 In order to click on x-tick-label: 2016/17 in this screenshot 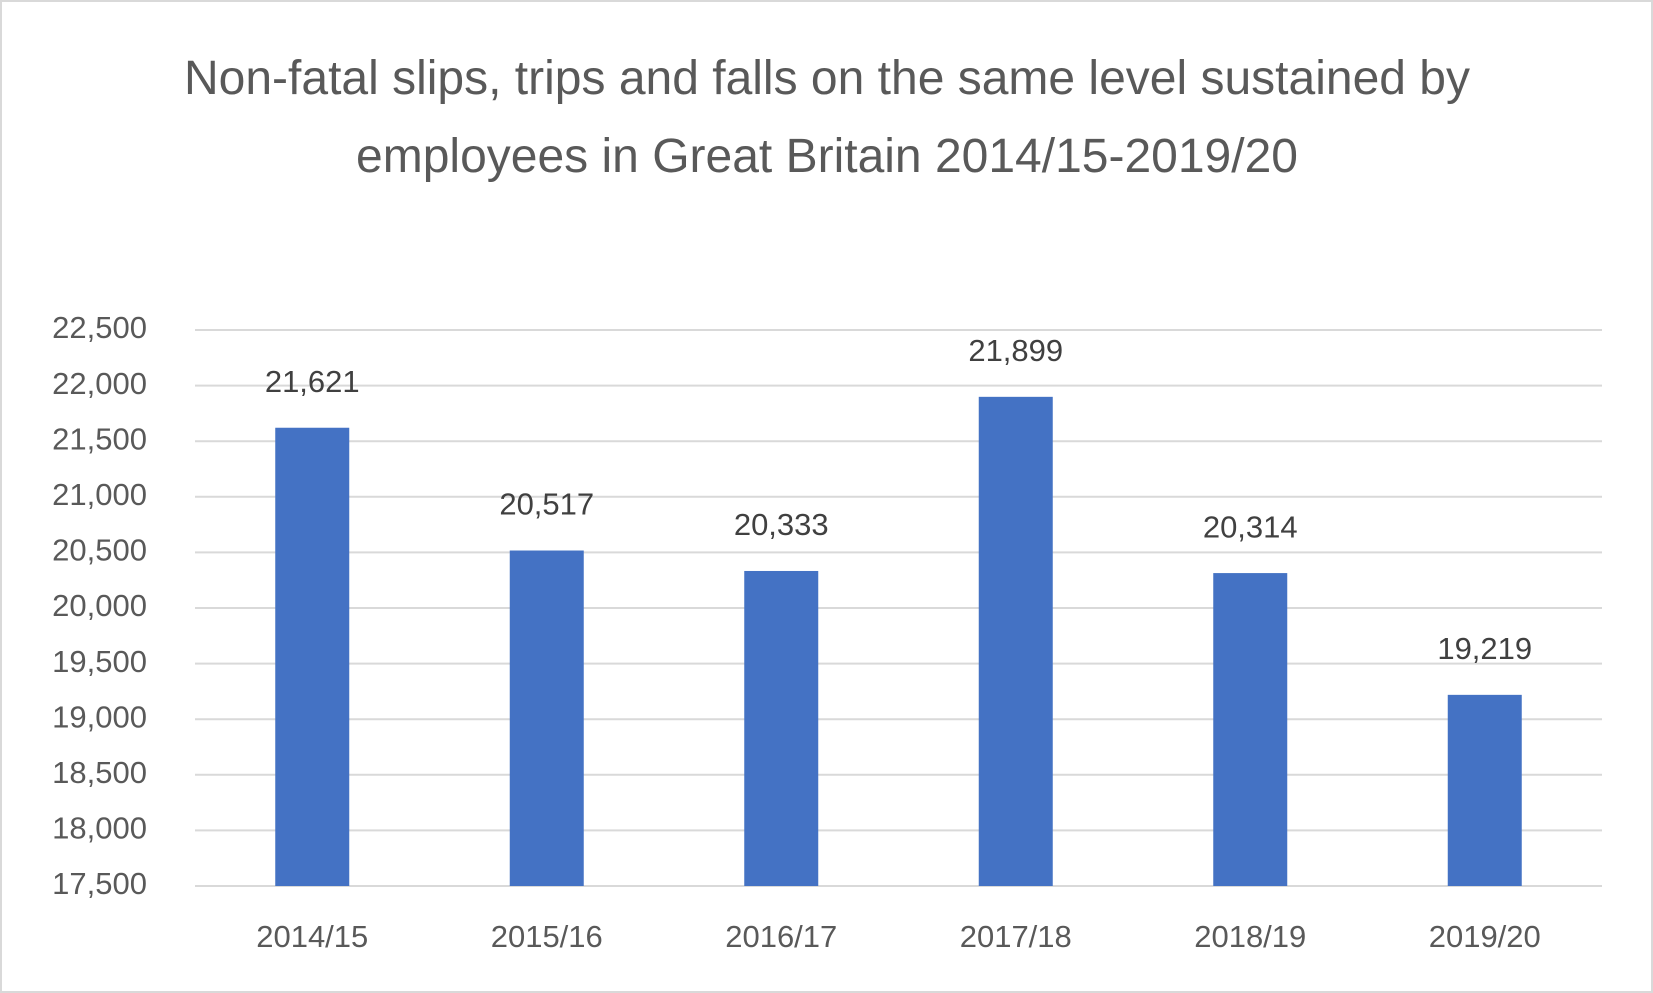, I will do `click(781, 936)`.